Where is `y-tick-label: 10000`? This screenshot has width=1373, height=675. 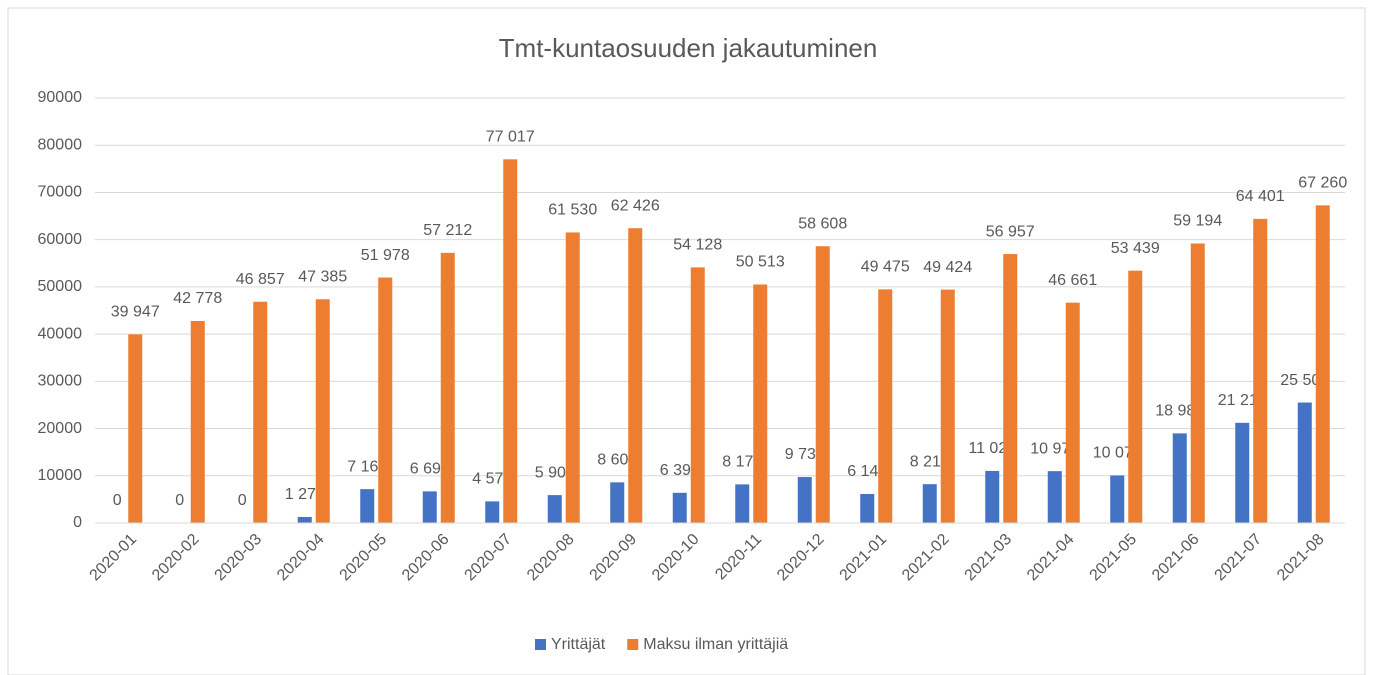
y-tick-label: 10000 is located at coordinates (60, 475).